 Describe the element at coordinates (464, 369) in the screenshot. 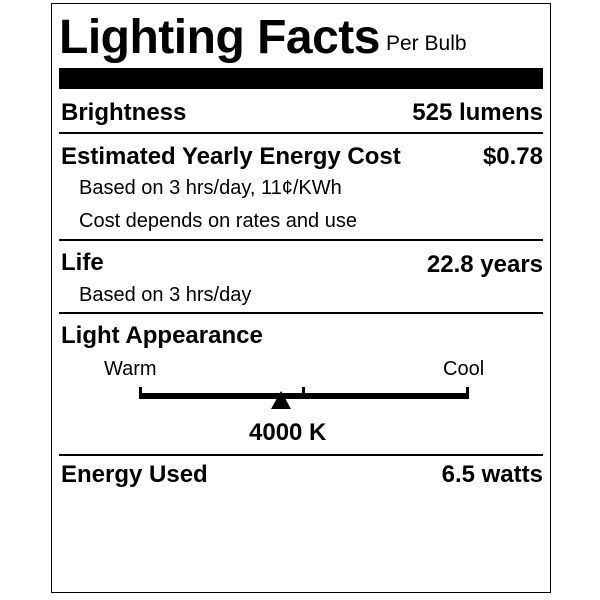

I see `cool-label: Cool` at that location.